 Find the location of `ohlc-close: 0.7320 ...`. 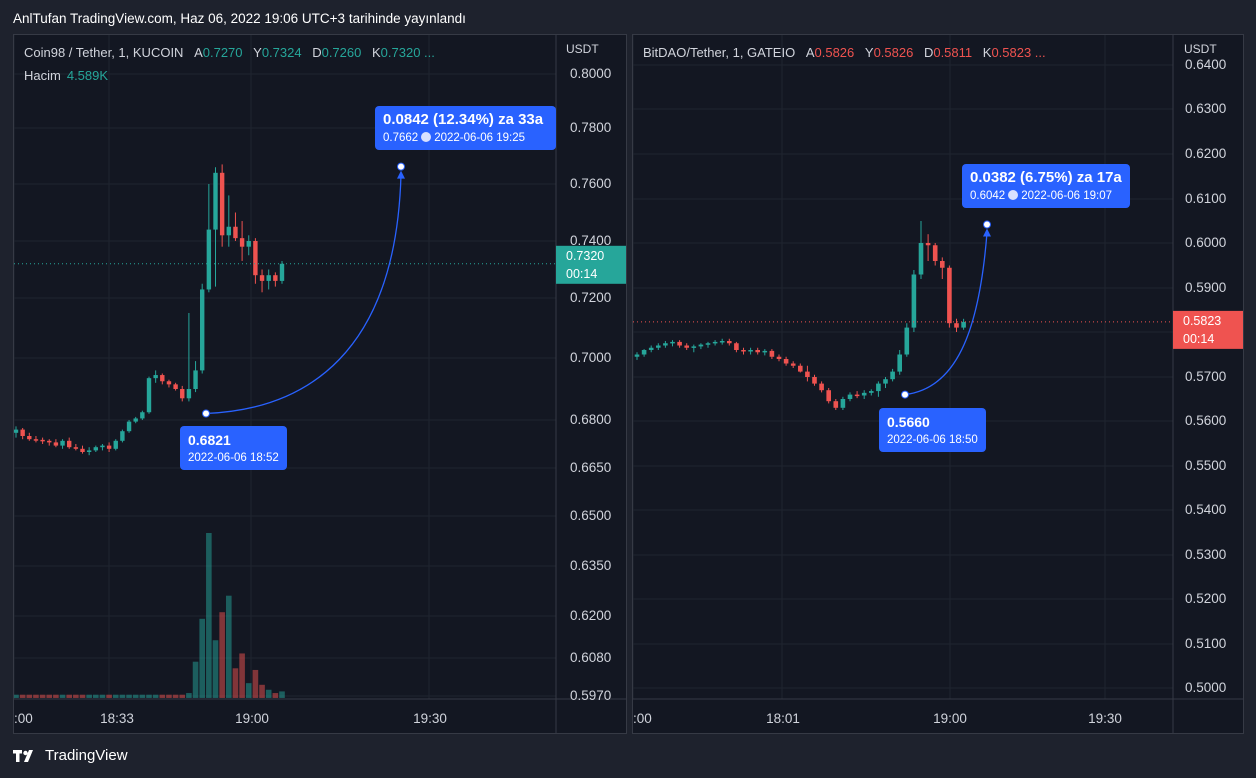

ohlc-close: 0.7320 ... is located at coordinates (407, 52).